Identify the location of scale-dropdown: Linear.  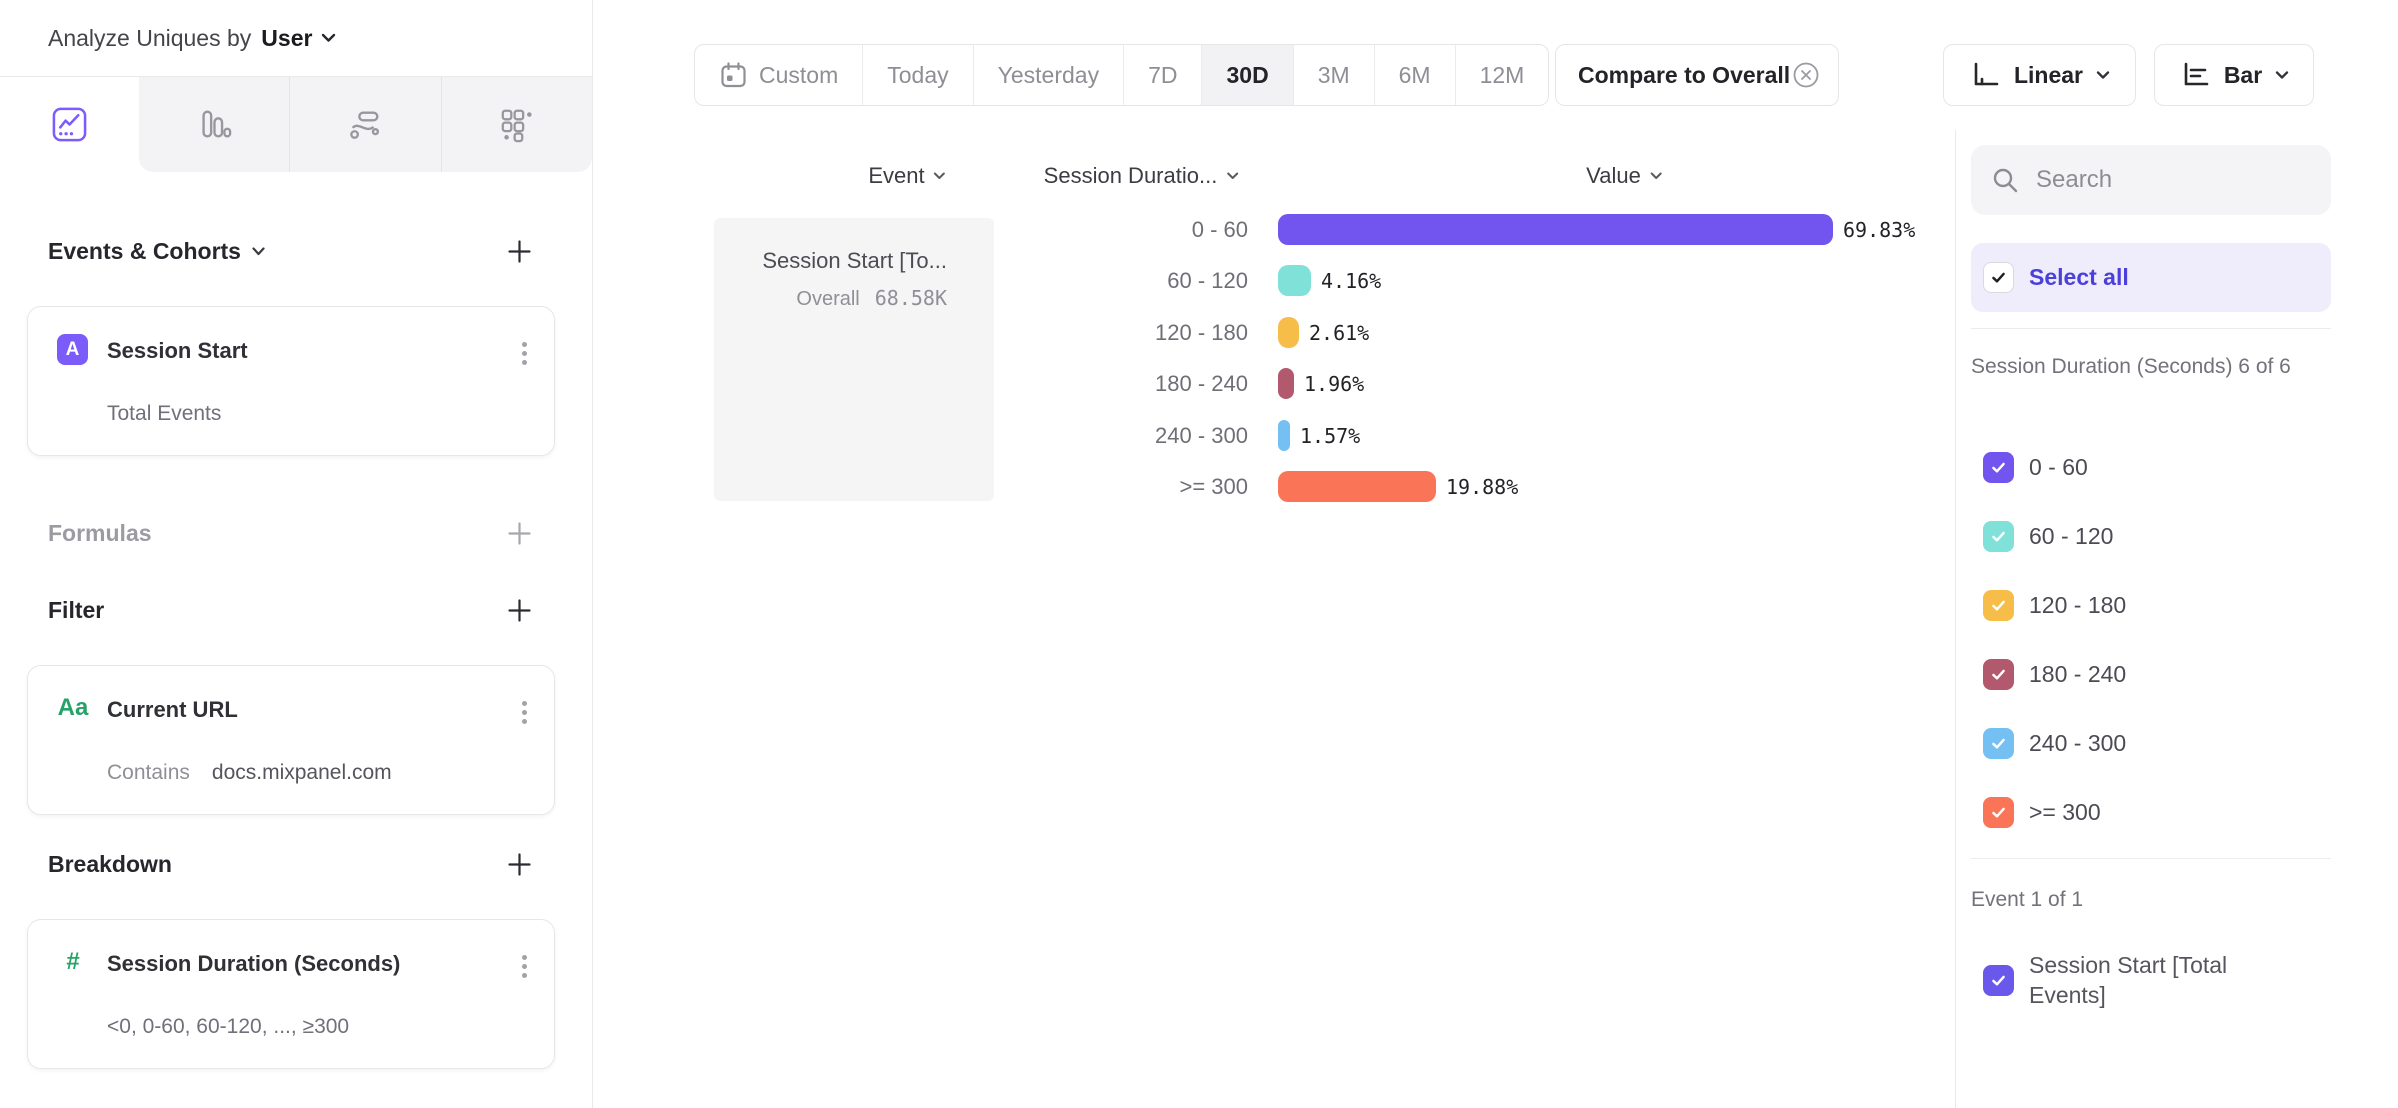
(2039, 75).